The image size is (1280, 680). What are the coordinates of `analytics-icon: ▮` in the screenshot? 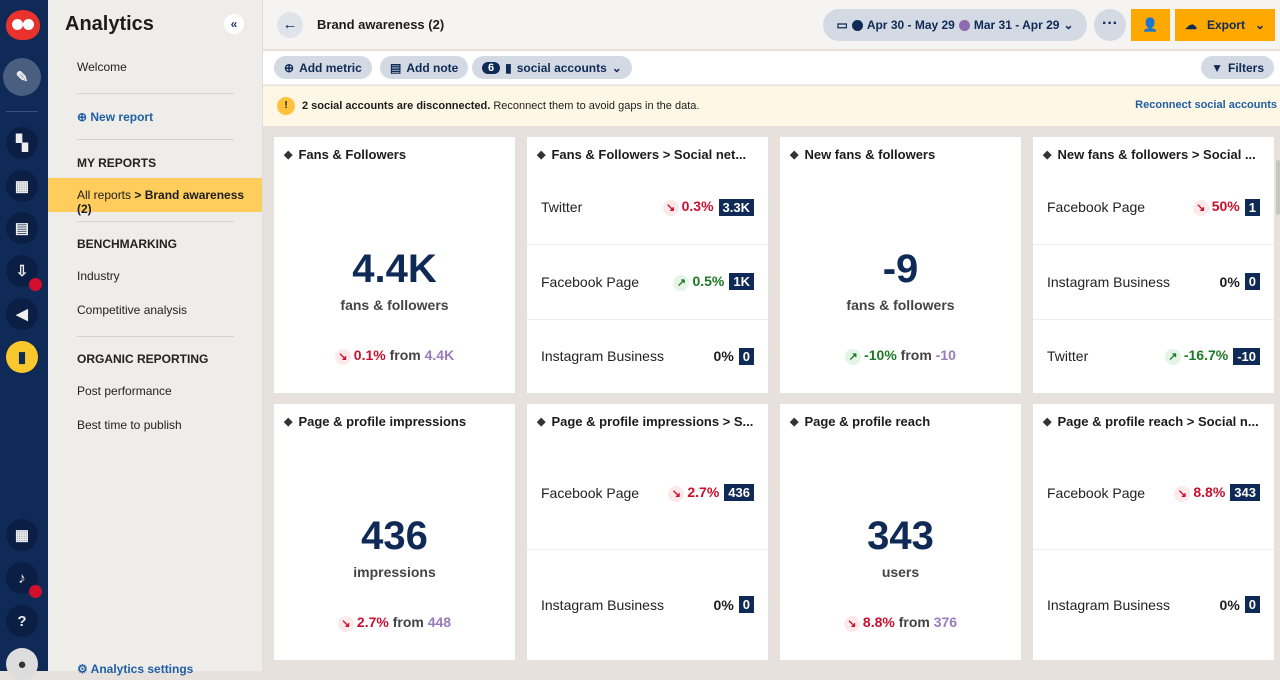 It's located at (22, 357).